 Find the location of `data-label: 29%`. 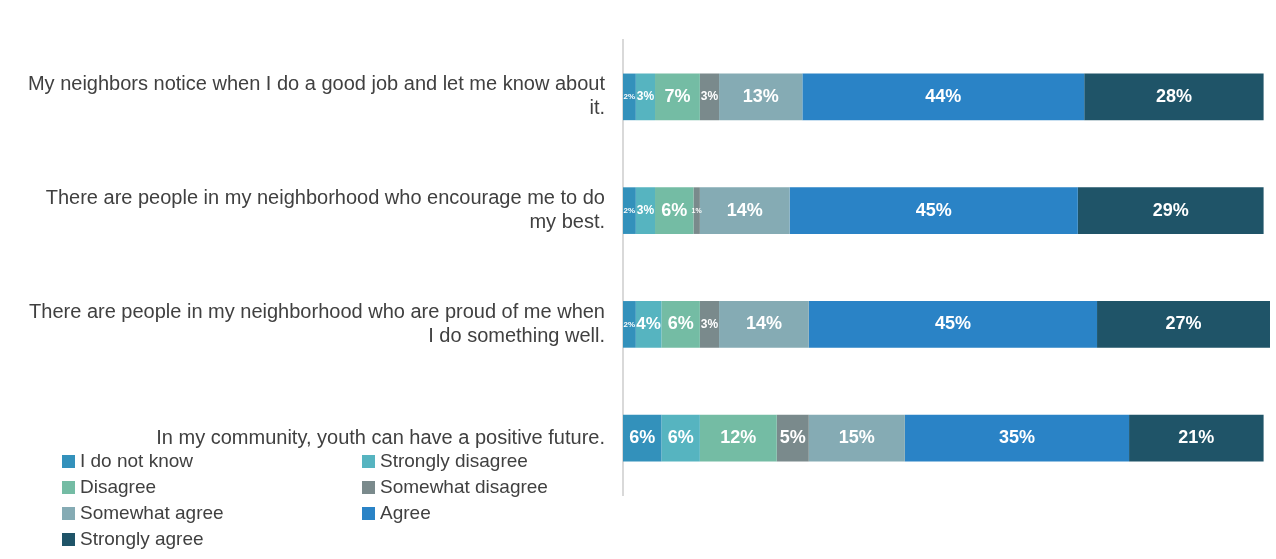

data-label: 29% is located at coordinates (1170, 209).